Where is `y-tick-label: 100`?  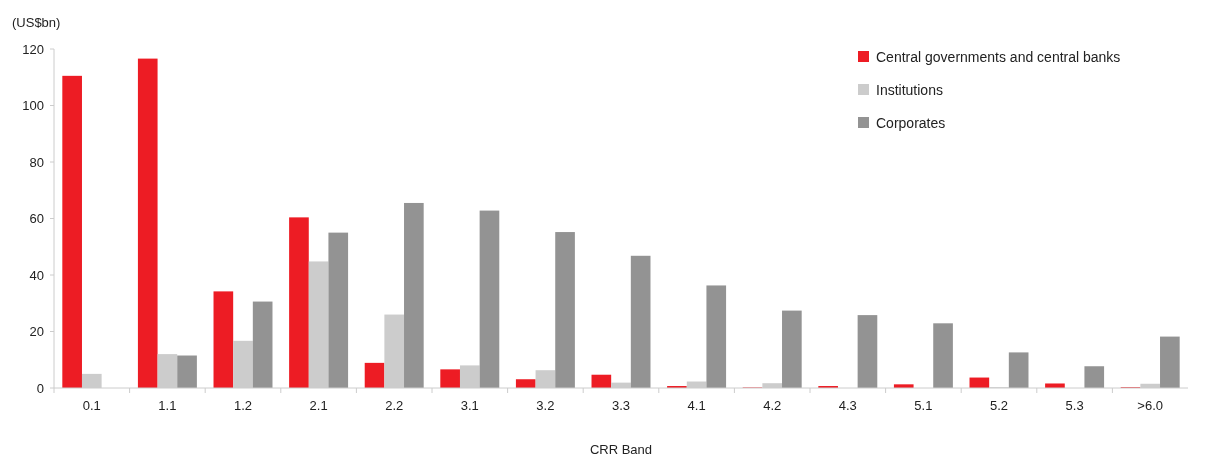 y-tick-label: 100 is located at coordinates (33, 106).